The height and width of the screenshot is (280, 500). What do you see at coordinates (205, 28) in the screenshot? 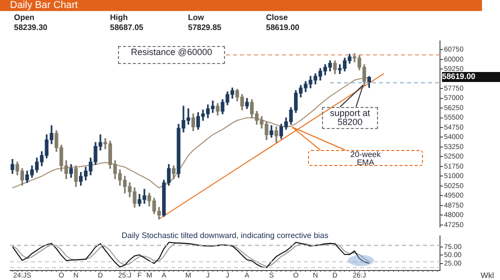
I see `text: 57829.85` at bounding box center [205, 28].